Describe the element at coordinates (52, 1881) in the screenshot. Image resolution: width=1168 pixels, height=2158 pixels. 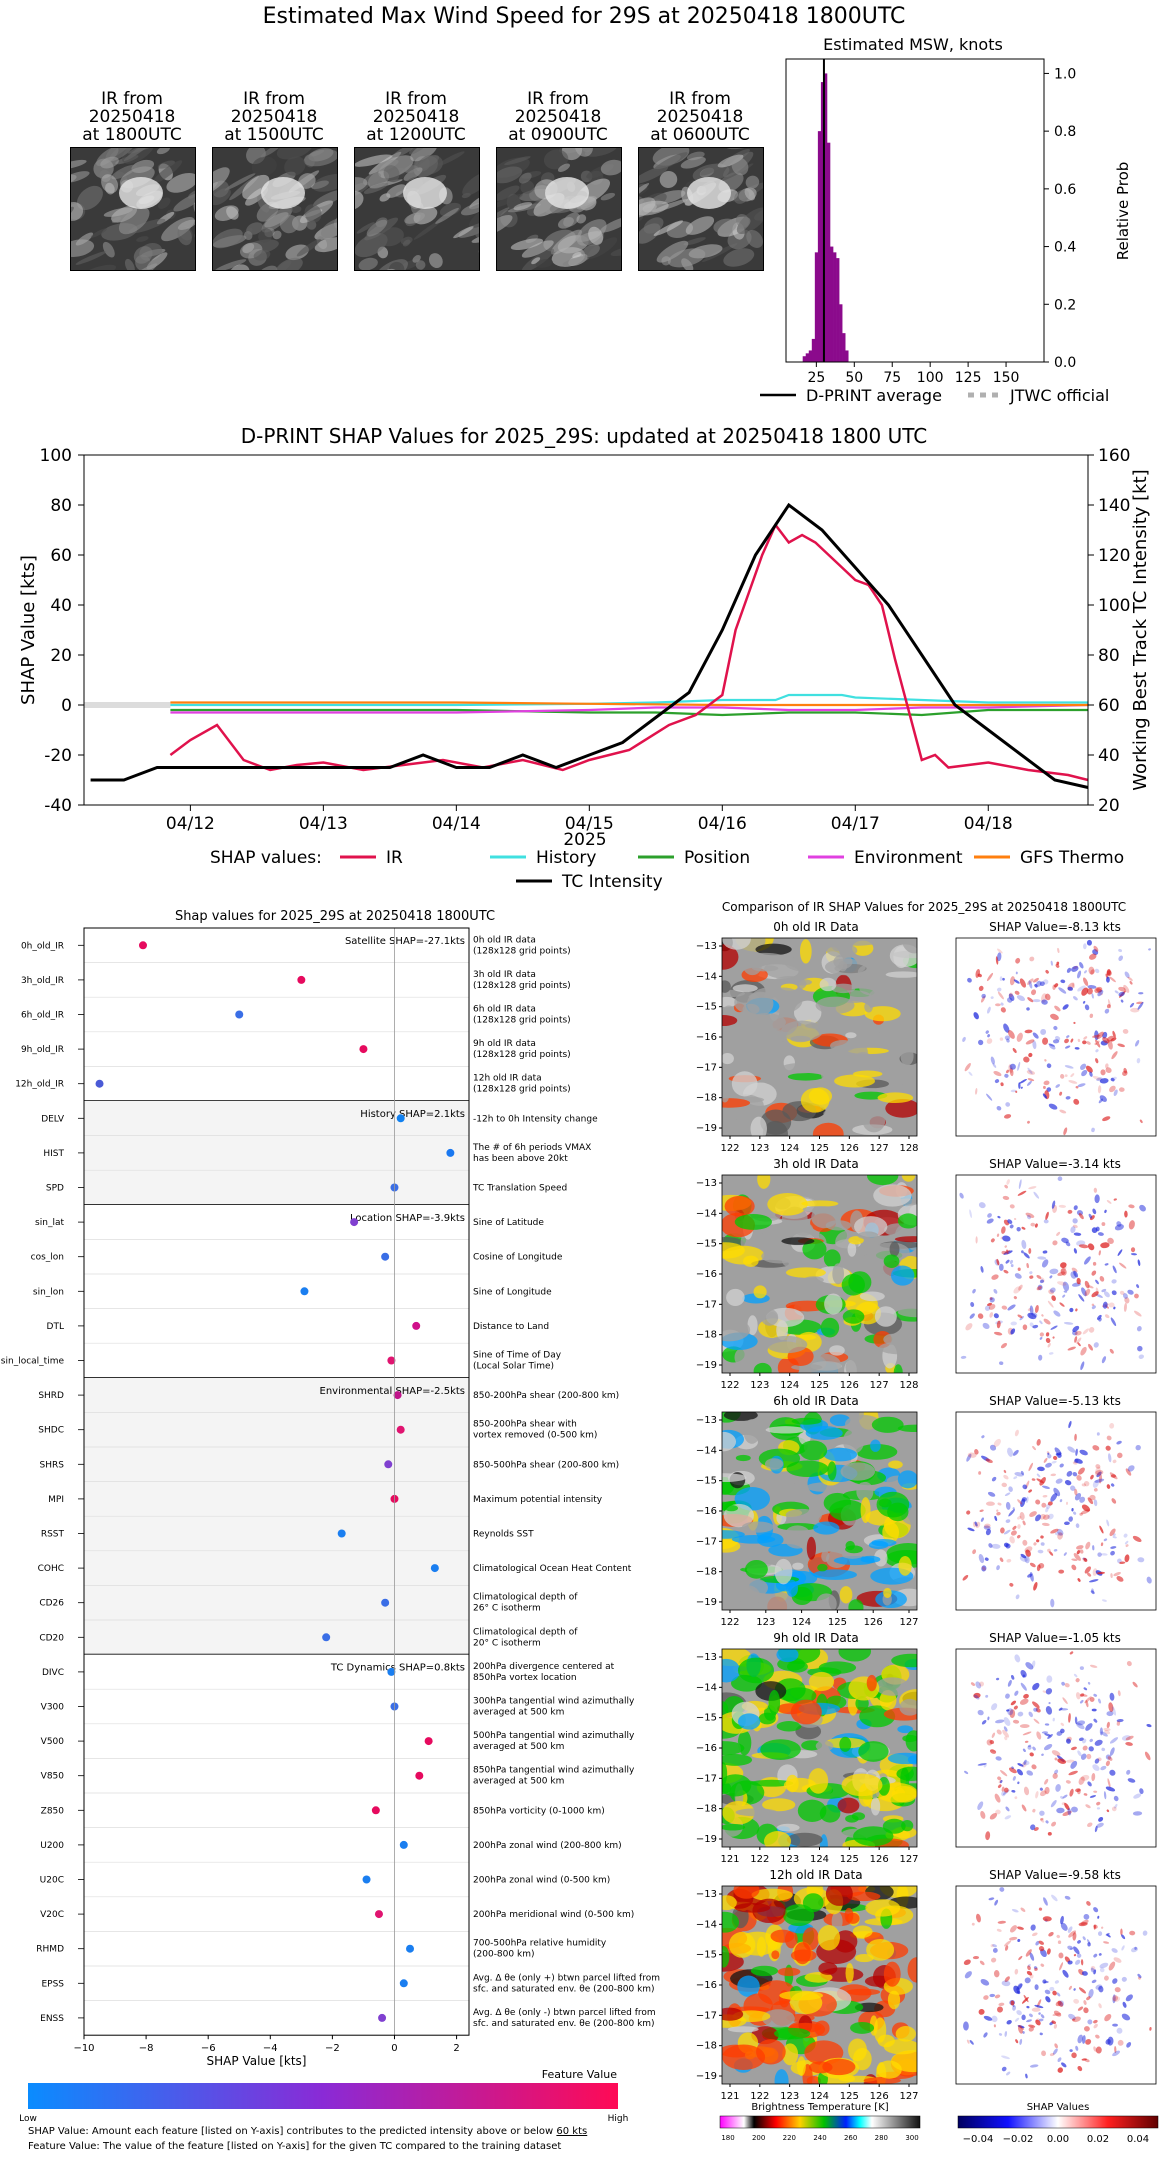
I see `feature-name: U20C` at that location.